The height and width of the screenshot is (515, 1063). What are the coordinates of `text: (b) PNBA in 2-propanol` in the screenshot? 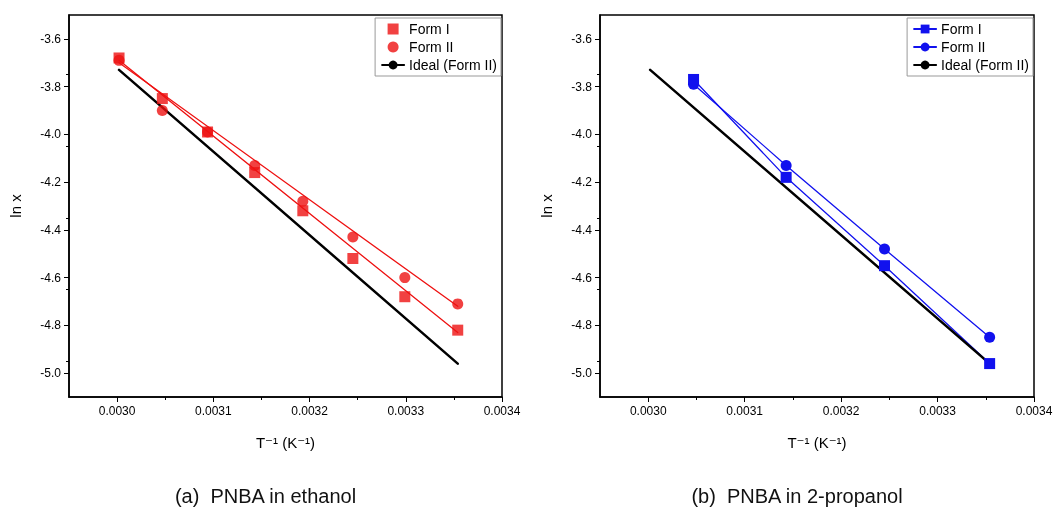 It's located at (797, 496).